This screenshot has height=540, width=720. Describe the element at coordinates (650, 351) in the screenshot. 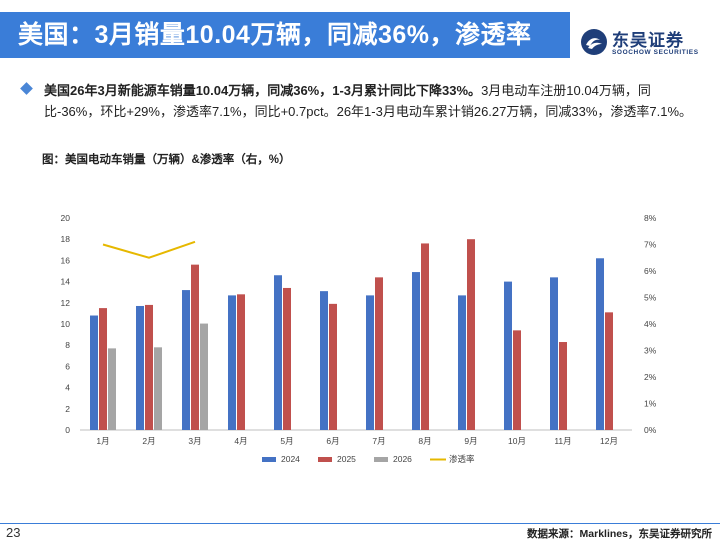

I see `right-tick-label: 3%` at that location.